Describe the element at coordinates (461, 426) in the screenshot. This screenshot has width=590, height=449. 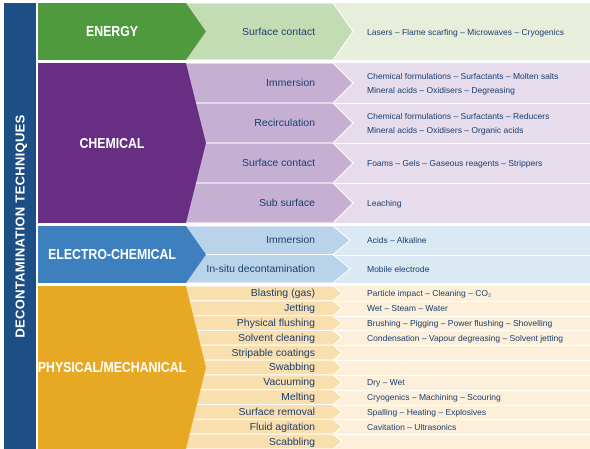
I see `method-cell: Cavitation – Ultrasonics` at that location.